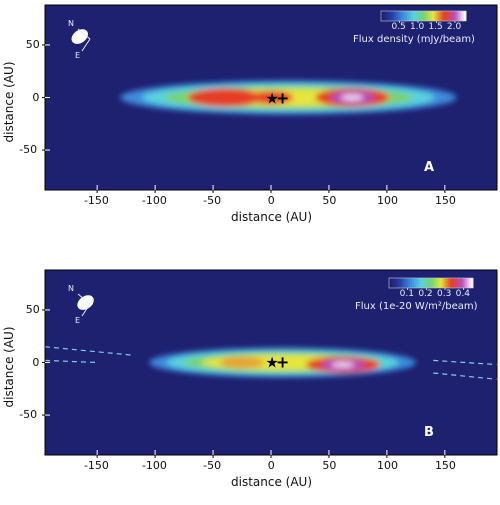 The width and height of the screenshot is (500, 505). Describe the element at coordinates (242, 362) in the screenshot. I see `disk-peak-b` at that location.